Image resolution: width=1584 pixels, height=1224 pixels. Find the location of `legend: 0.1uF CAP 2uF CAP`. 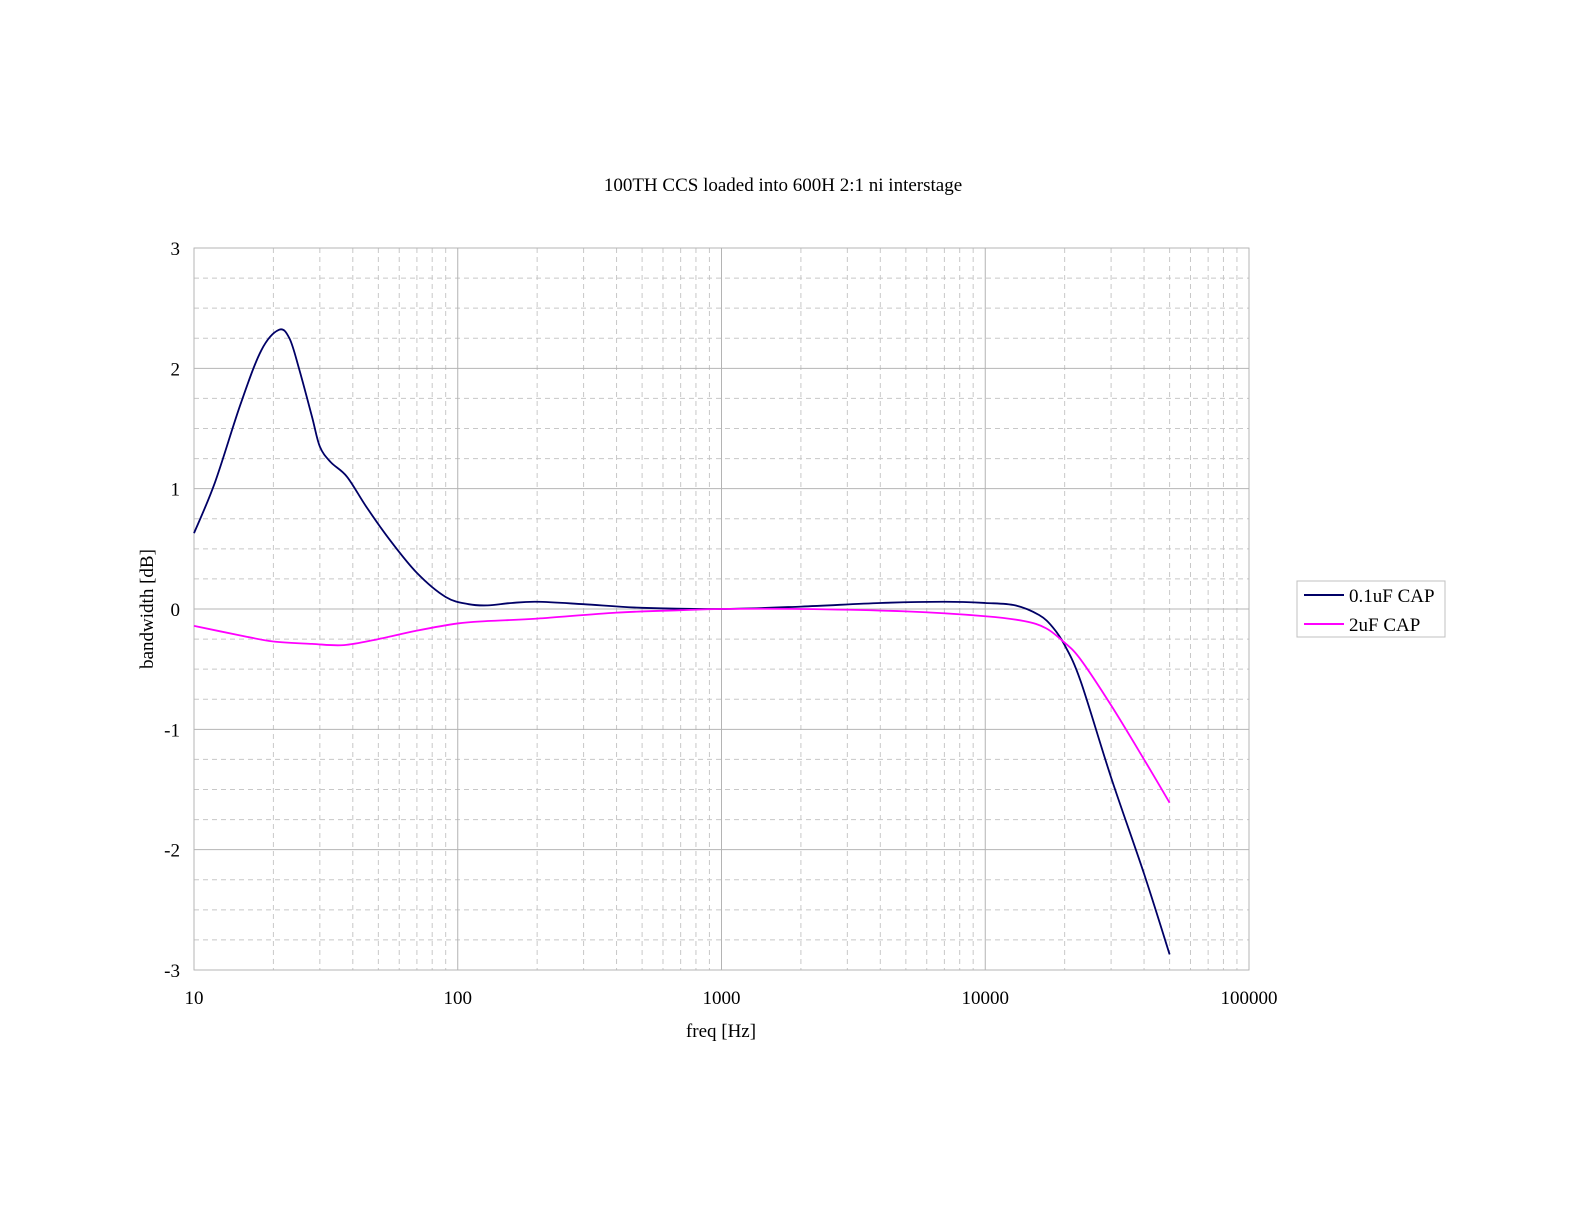

legend: 0.1uF CAP 2uF CAP is located at coordinates (1371, 609).